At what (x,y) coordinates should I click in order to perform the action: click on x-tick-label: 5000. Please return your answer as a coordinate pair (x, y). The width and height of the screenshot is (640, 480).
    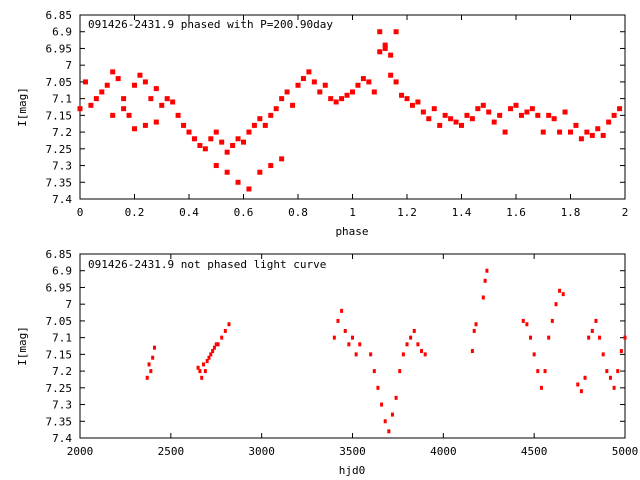
    Looking at the image, I should click on (625, 451).